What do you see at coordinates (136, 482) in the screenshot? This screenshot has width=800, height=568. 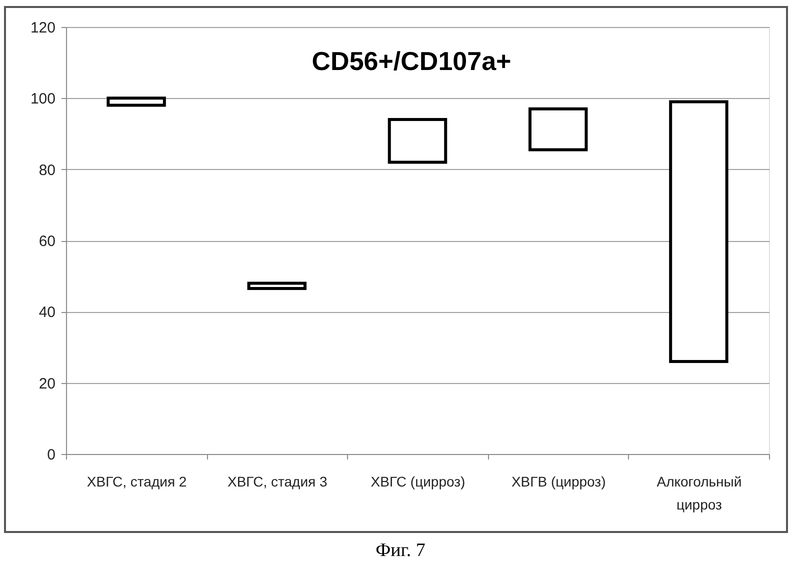 I see `x-tick-label: ХВГС, стадия 2` at bounding box center [136, 482].